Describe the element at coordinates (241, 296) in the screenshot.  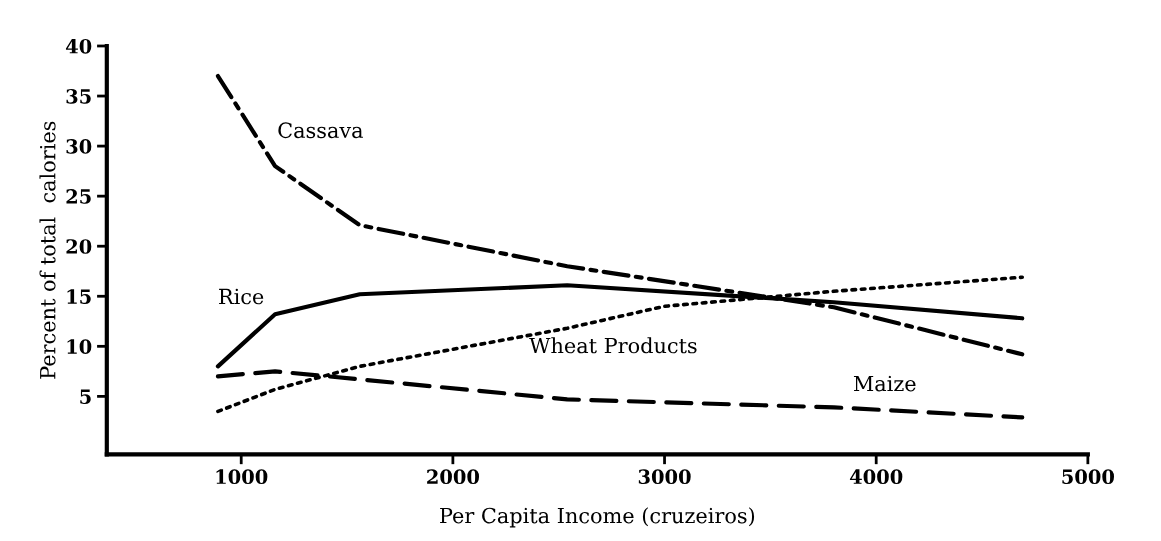
I see `series-label: Rice` at that location.